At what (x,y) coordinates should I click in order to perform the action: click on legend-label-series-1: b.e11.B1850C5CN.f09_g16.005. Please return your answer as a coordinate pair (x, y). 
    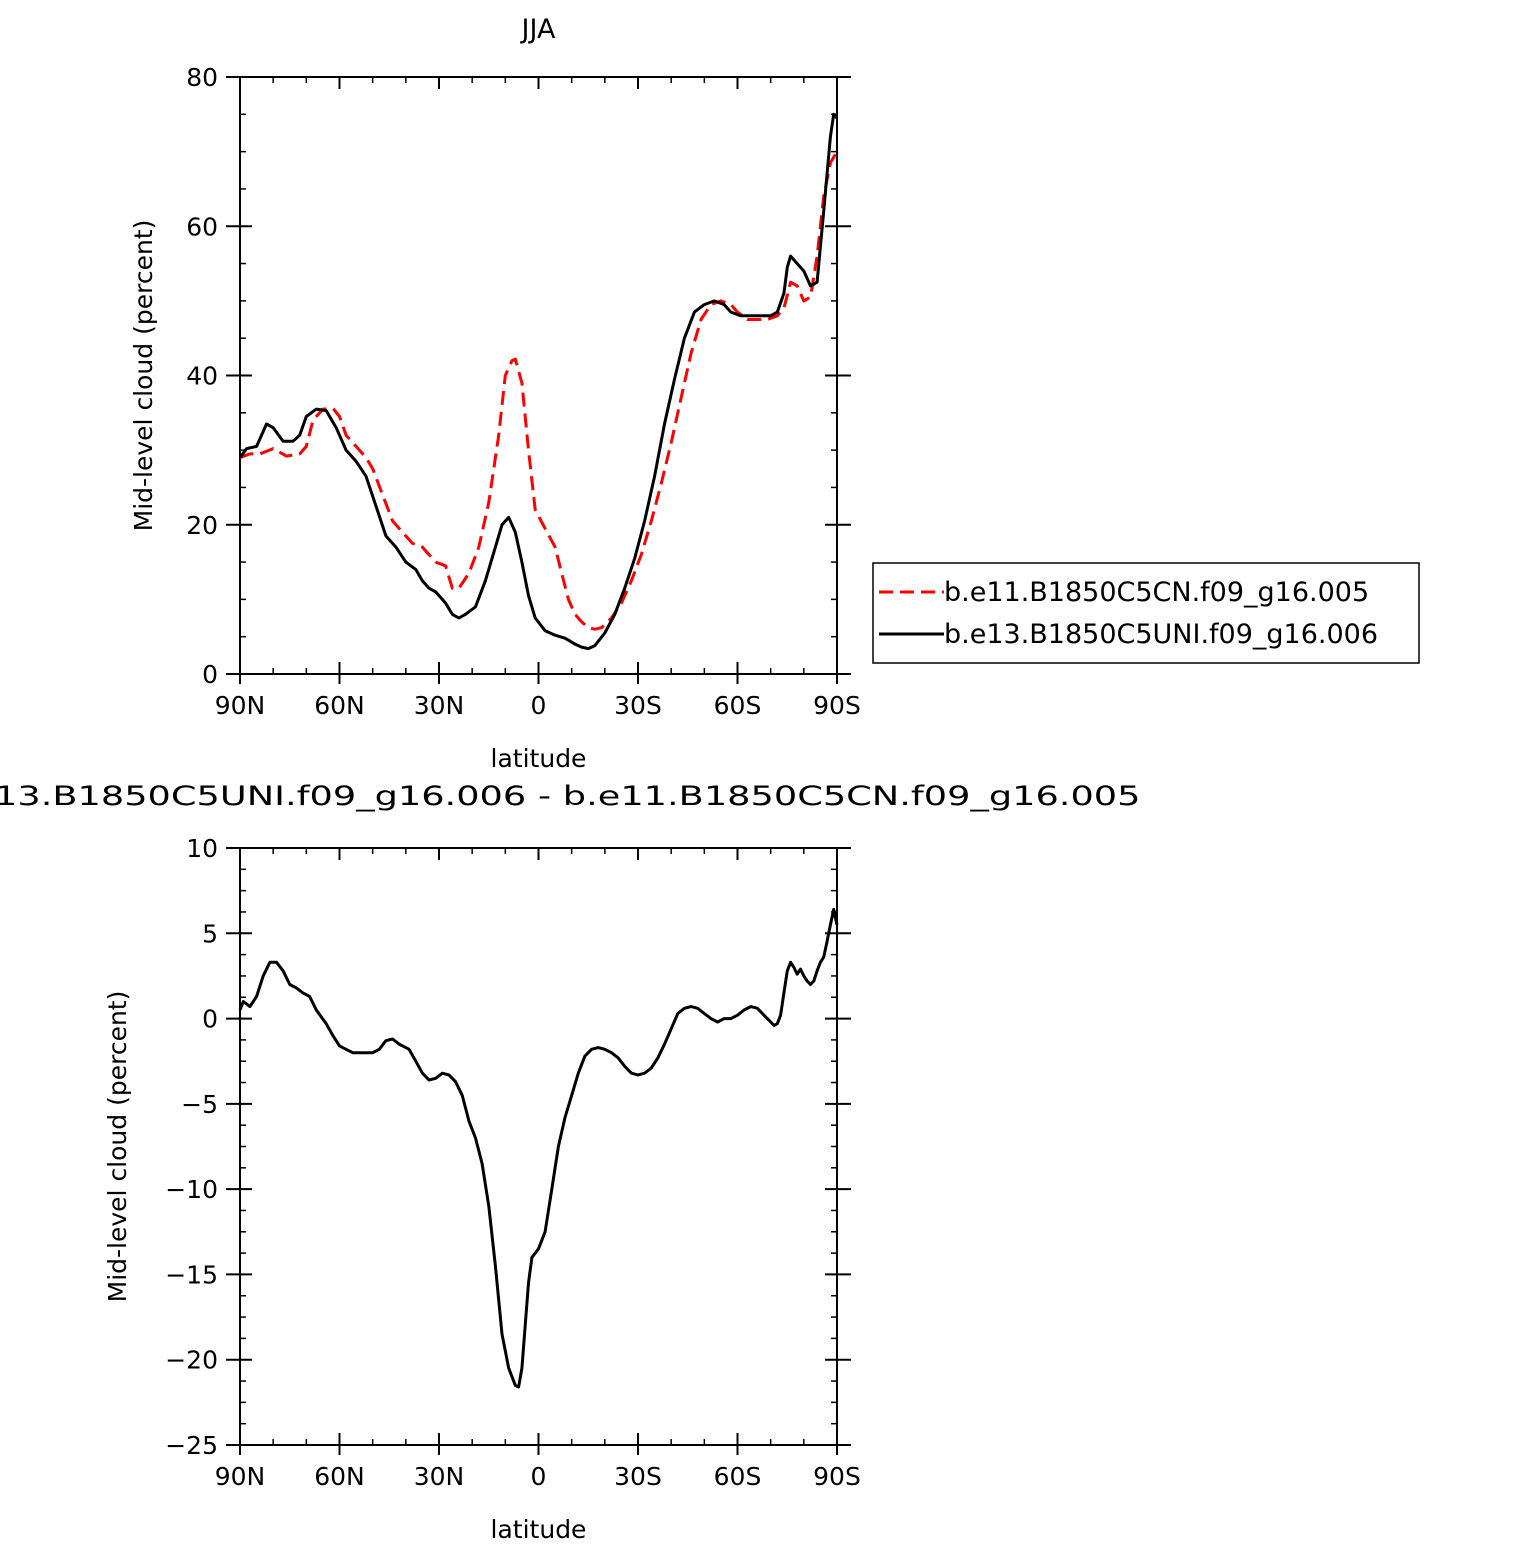
    Looking at the image, I should click on (1156, 592).